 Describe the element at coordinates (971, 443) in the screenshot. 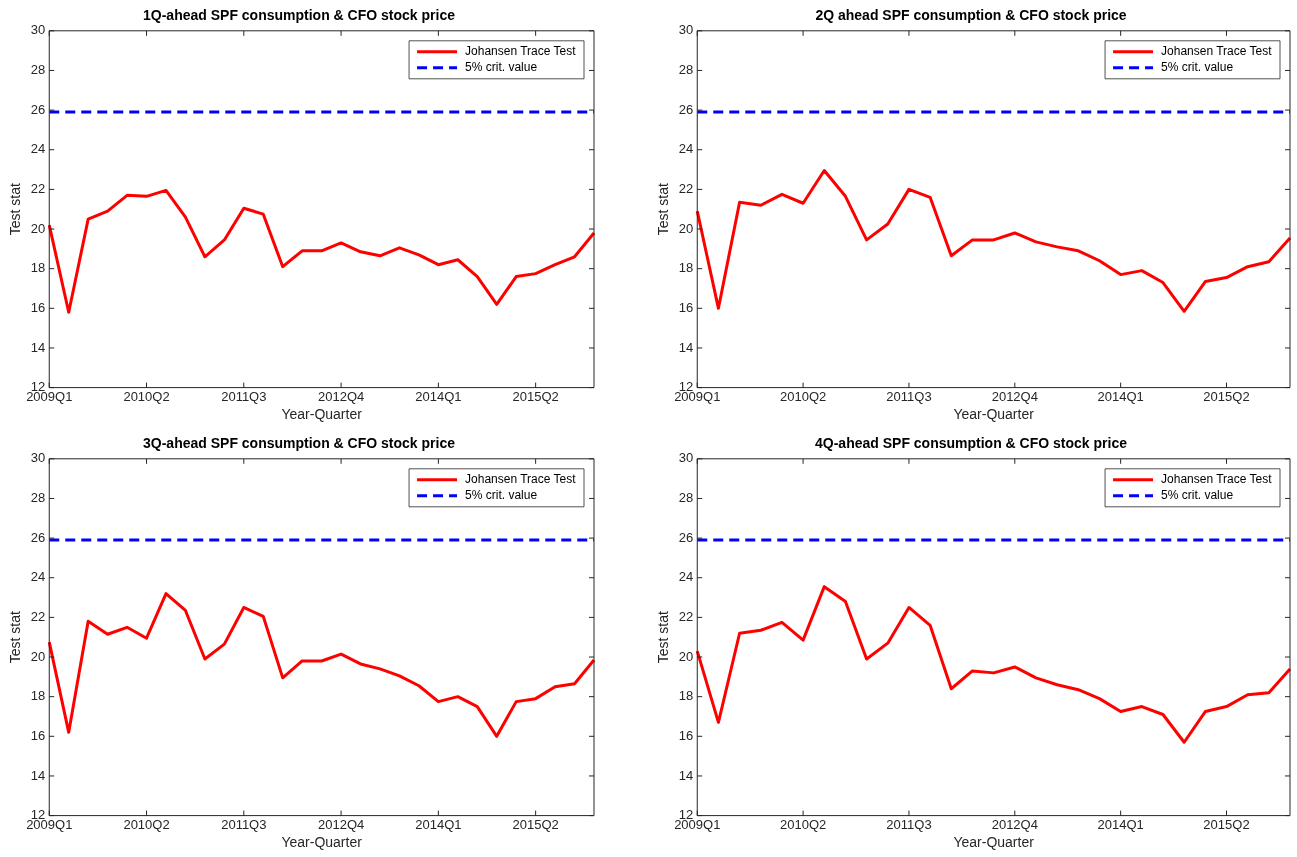

I see `chart-title: 4Q-ahead SPF consumption & CFO stock price` at that location.